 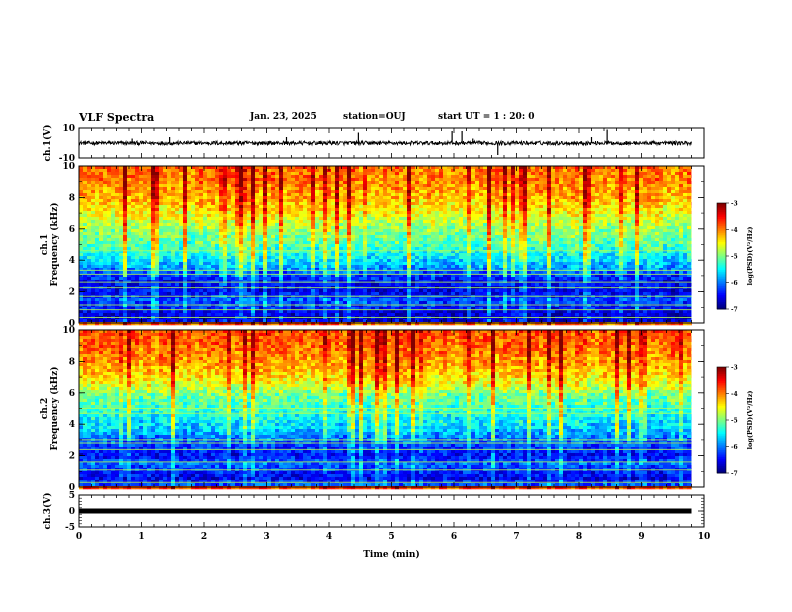 I want to click on x-tick-label: 5, so click(x=391, y=537).